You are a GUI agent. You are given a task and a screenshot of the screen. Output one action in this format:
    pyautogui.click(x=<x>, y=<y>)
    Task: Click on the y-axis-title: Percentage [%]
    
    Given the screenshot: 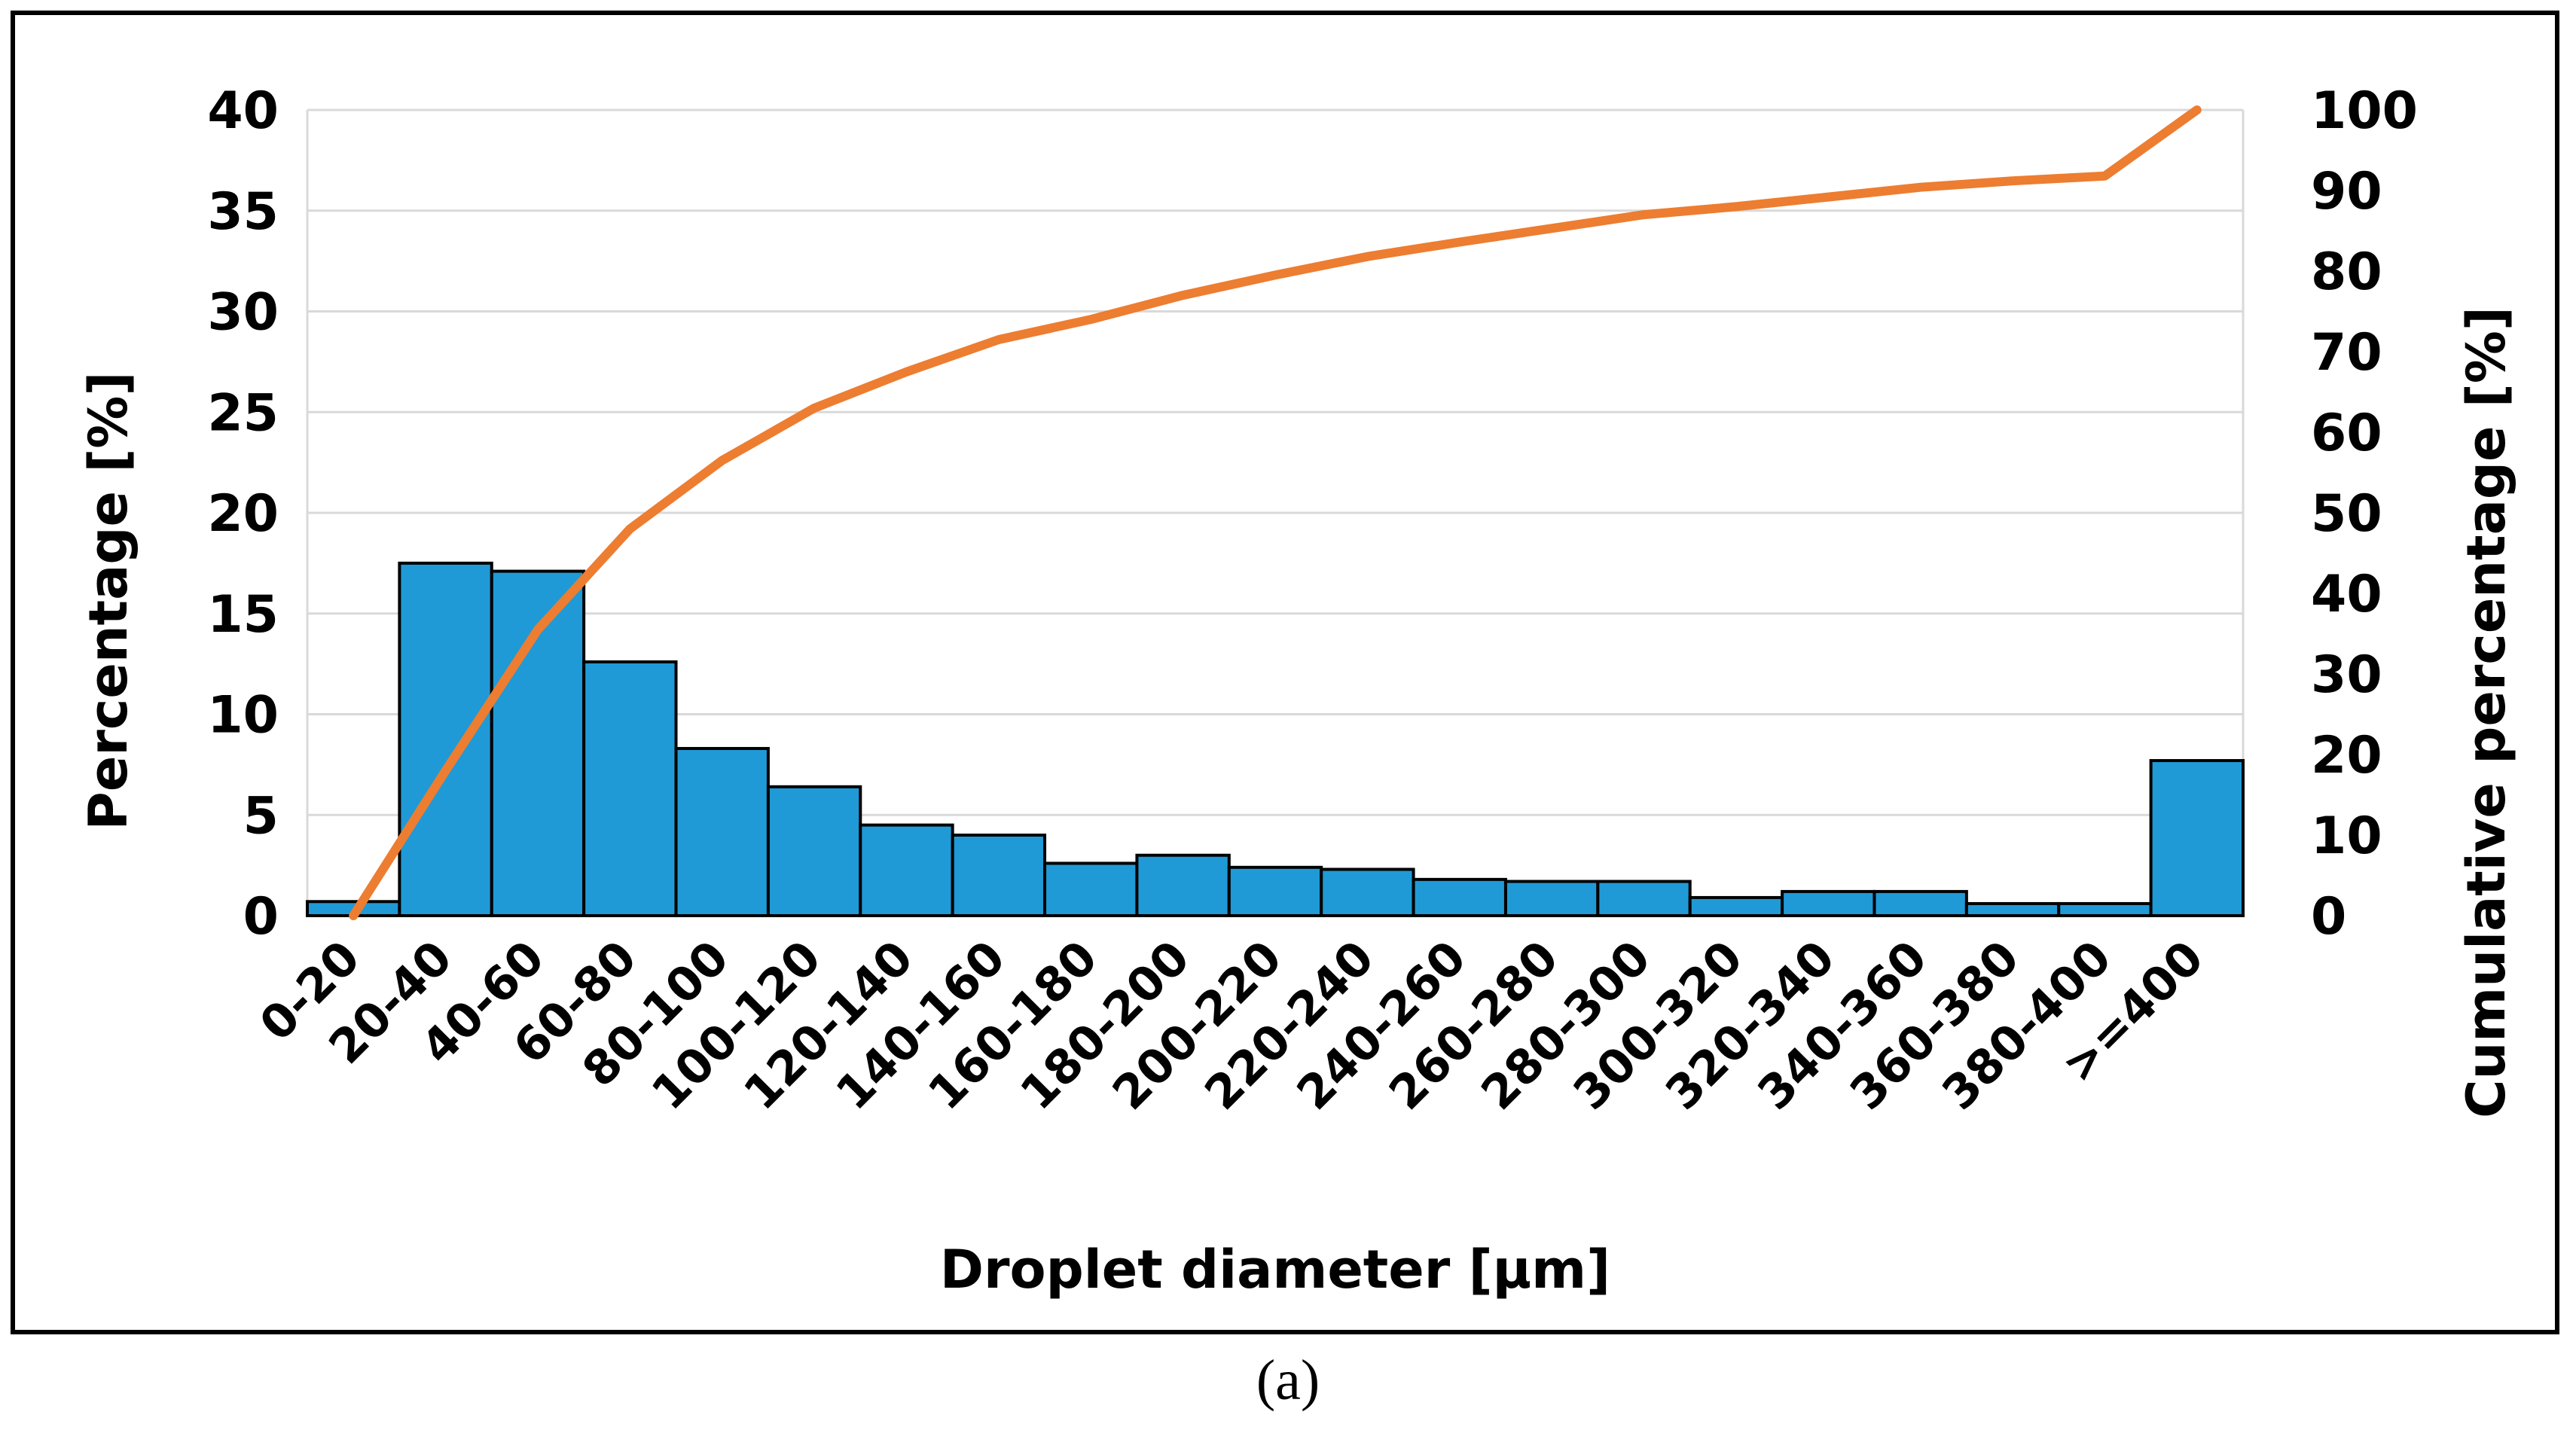 What is the action you would take?
    pyautogui.click(x=109, y=602)
    